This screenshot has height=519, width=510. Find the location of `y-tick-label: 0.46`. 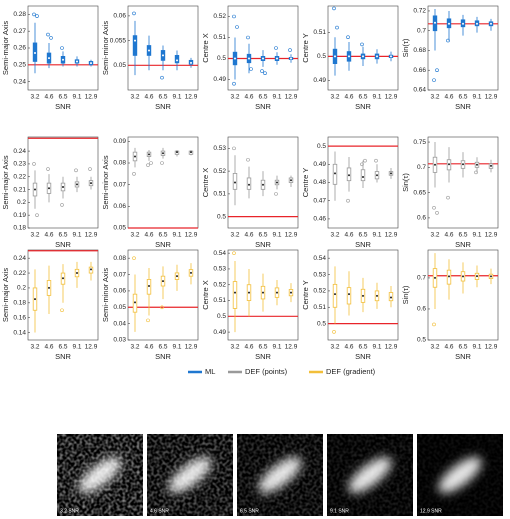

y-tick-label: 0.46 is located at coordinates (319, 219).